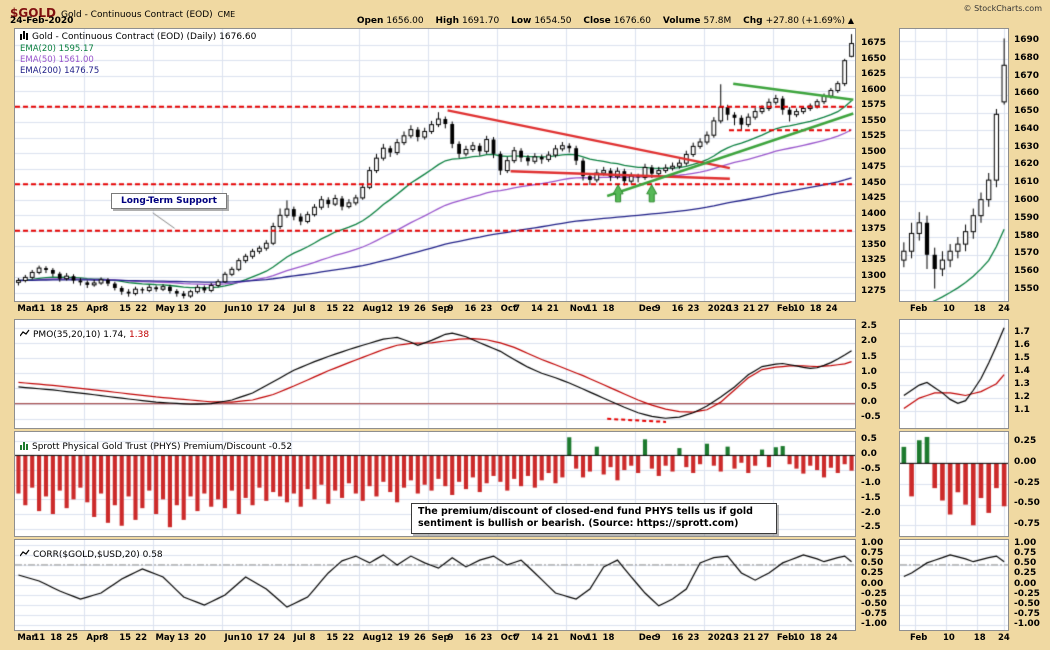 This screenshot has height=650, width=1050. I want to click on xlabels-top-mini: Feb 10 18 24, so click(954, 310).